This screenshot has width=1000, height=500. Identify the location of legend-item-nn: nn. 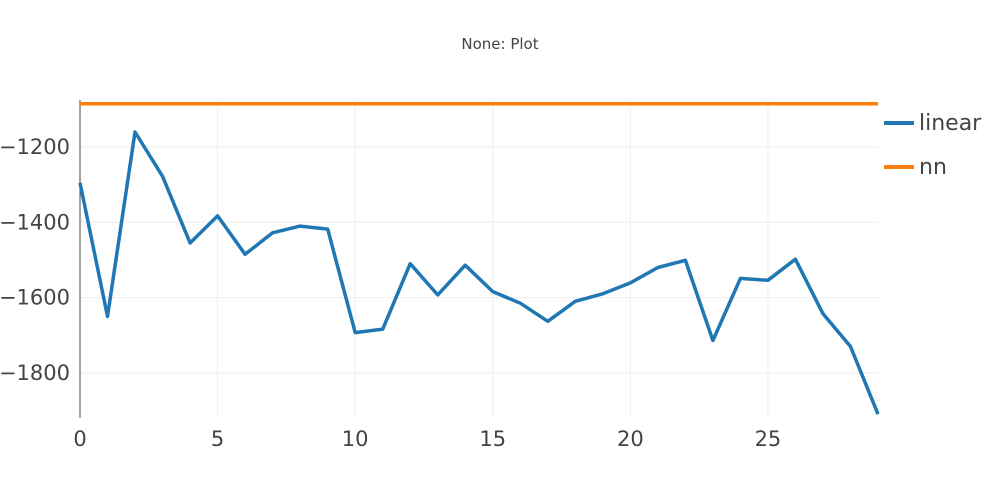
(915, 167).